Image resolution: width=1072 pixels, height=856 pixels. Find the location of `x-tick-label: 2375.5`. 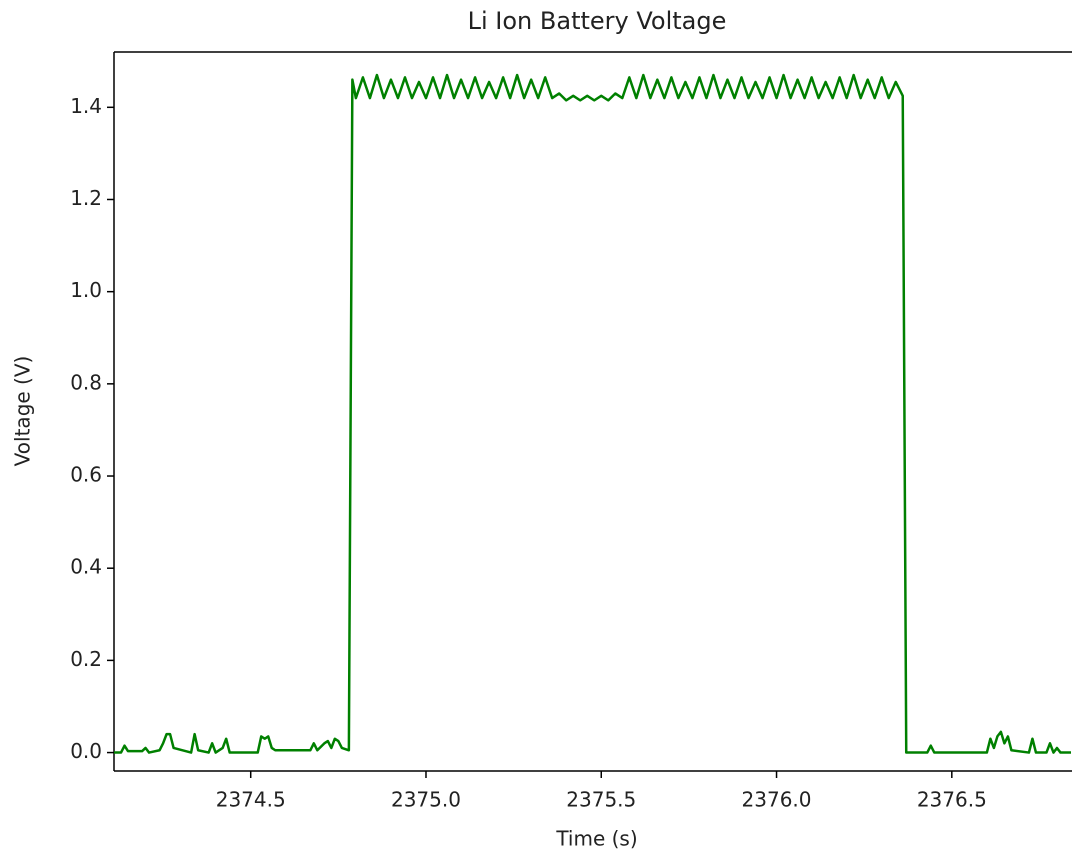

x-tick-label: 2375.5 is located at coordinates (601, 800).